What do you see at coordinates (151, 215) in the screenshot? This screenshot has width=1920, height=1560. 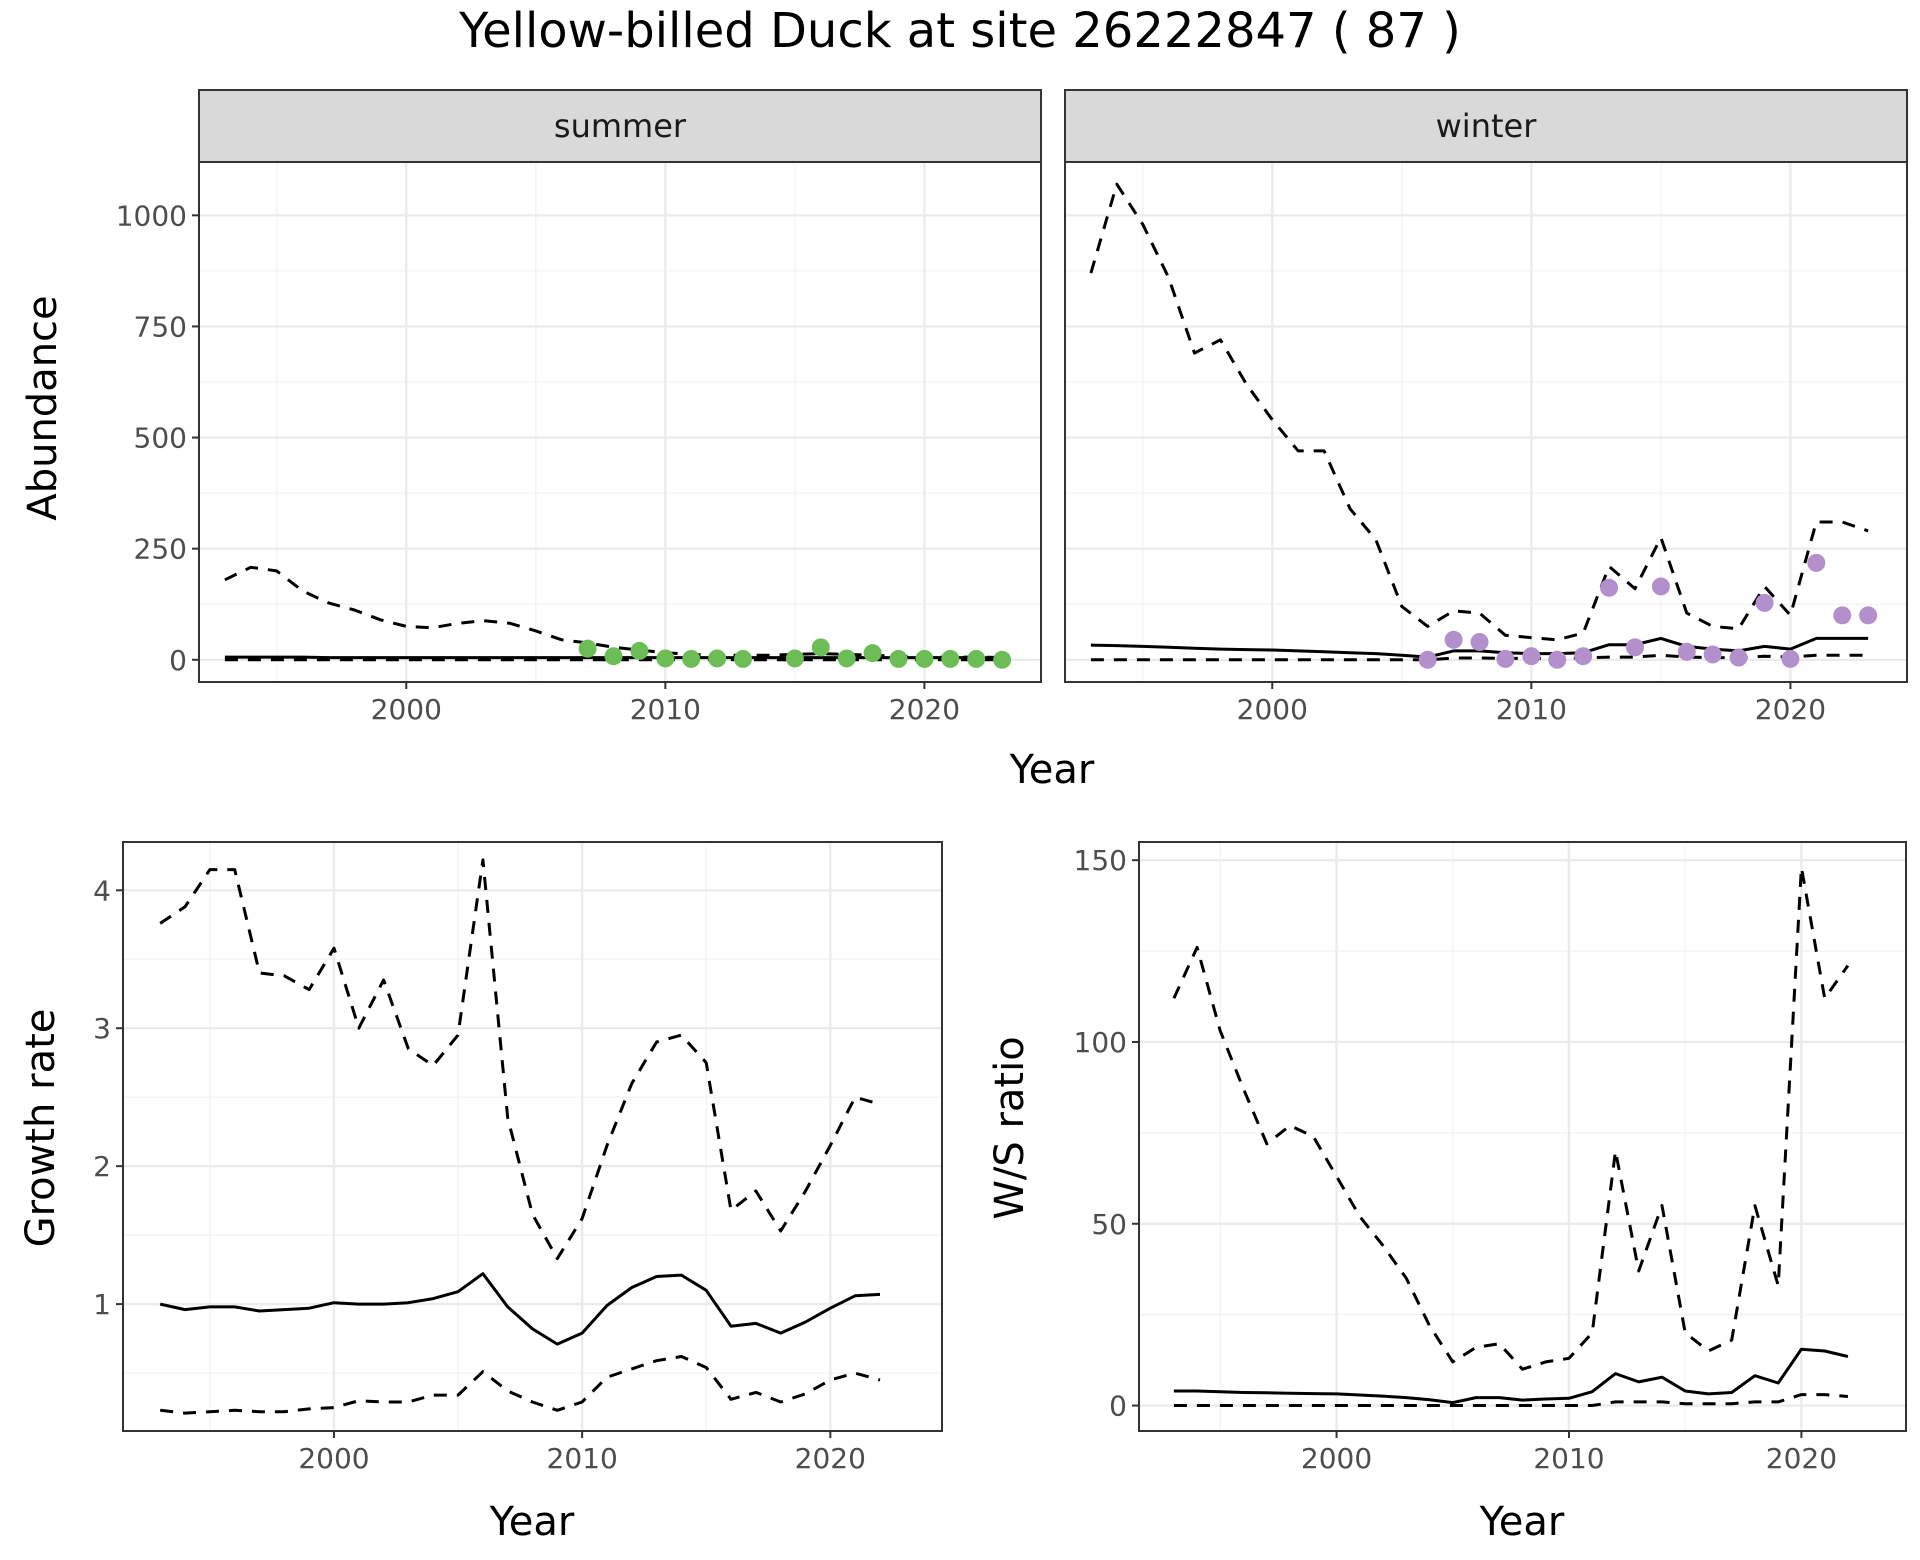 I see `y-tick-label: 1000` at bounding box center [151, 215].